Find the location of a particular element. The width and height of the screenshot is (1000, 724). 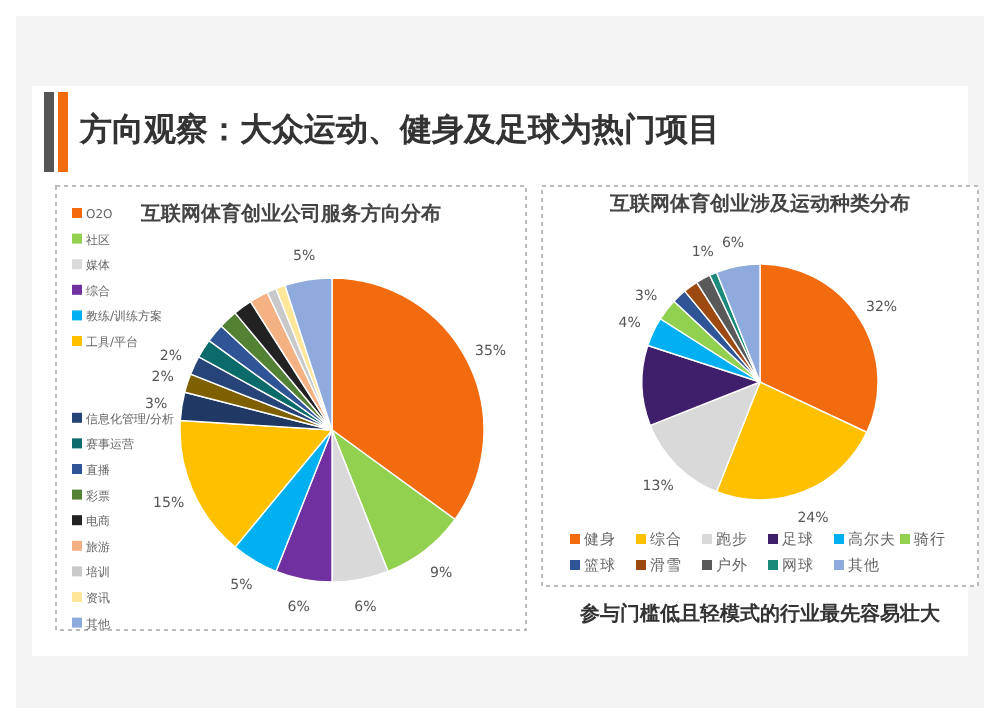

chart-title: 互联网体育创业涉及运动种类分布 is located at coordinates (759, 204).